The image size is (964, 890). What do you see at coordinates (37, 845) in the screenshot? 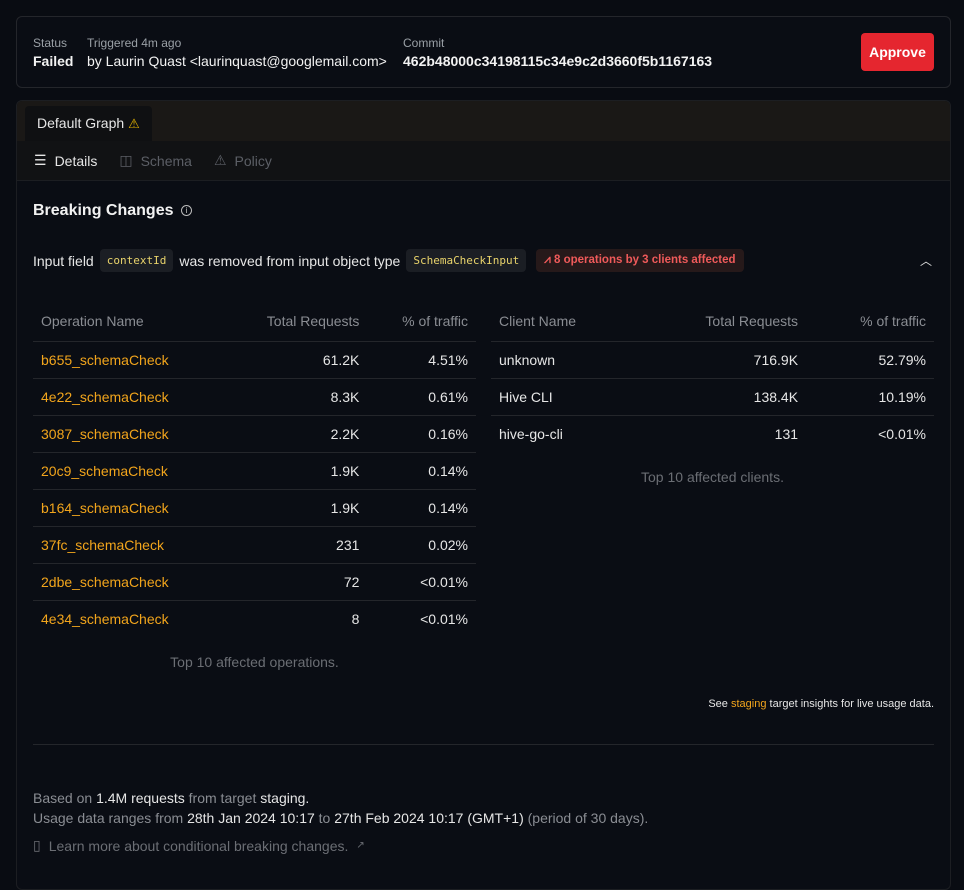
I see `book-icon: ▯` at bounding box center [37, 845].